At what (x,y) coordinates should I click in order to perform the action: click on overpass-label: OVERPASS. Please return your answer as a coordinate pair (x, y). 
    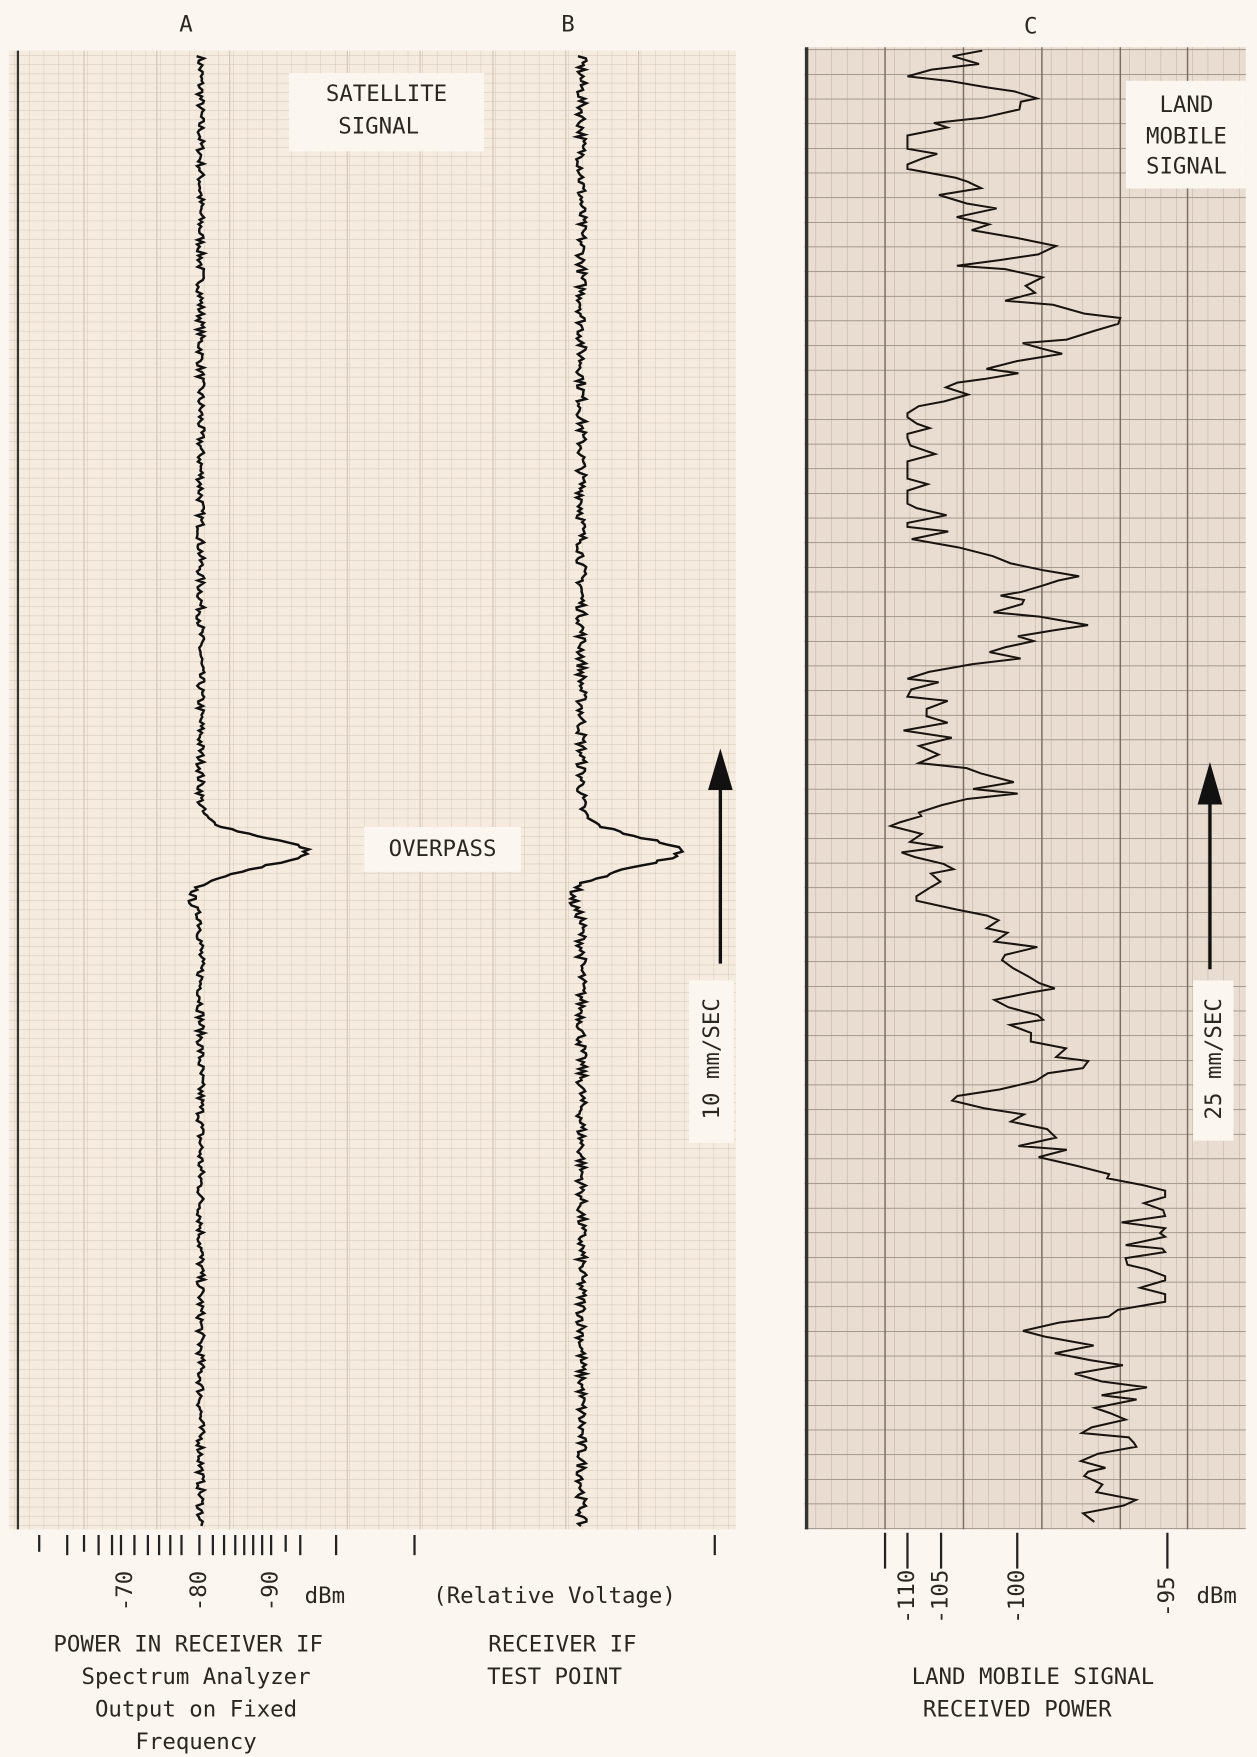
    Looking at the image, I should click on (443, 849).